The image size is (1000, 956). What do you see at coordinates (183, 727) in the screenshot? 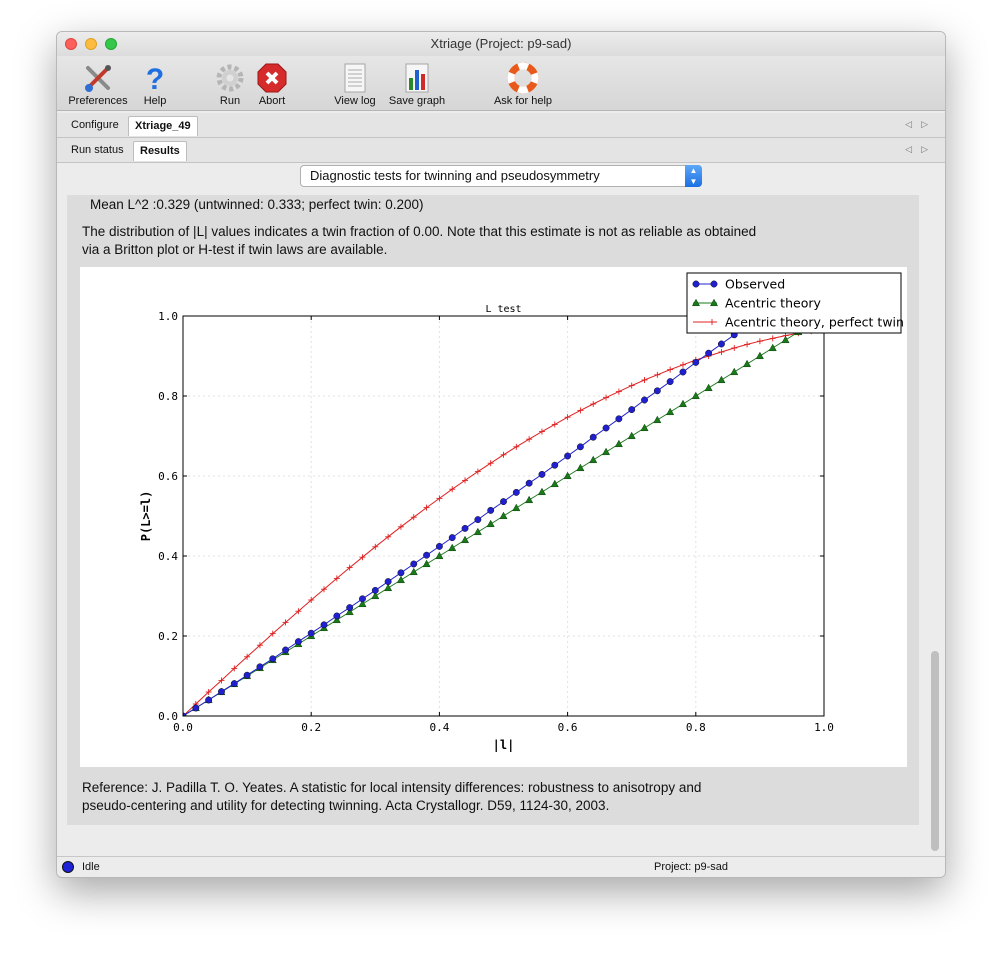
I see `x-tick-label: 0.0` at bounding box center [183, 727].